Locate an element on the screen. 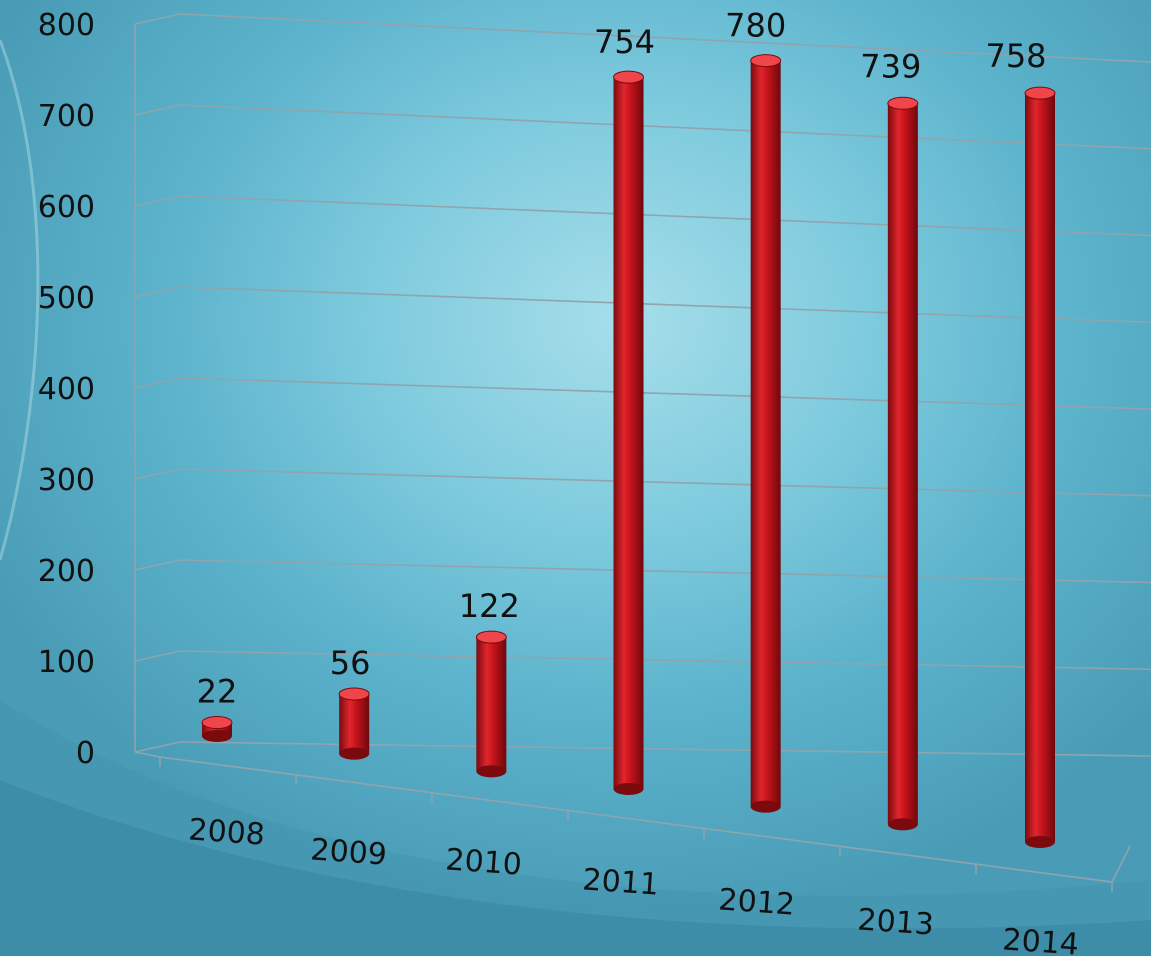  x-tick-label: 2010 is located at coordinates (483, 862).